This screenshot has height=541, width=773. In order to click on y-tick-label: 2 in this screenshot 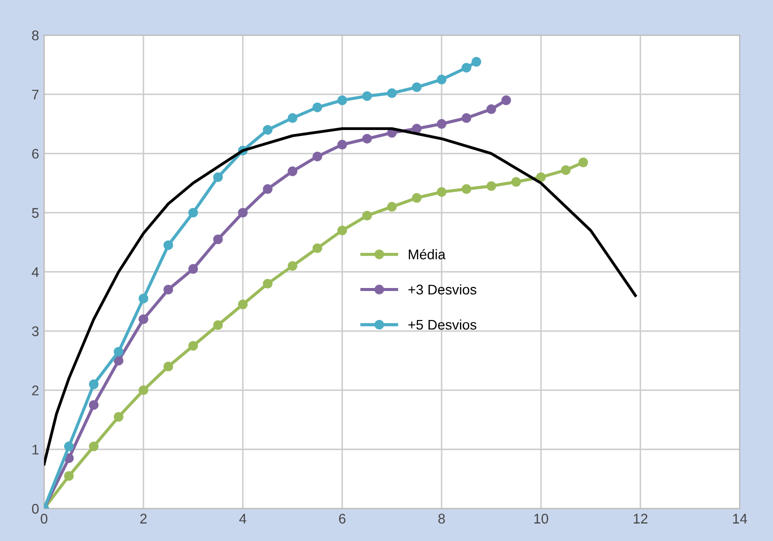, I will do `click(35, 391)`.